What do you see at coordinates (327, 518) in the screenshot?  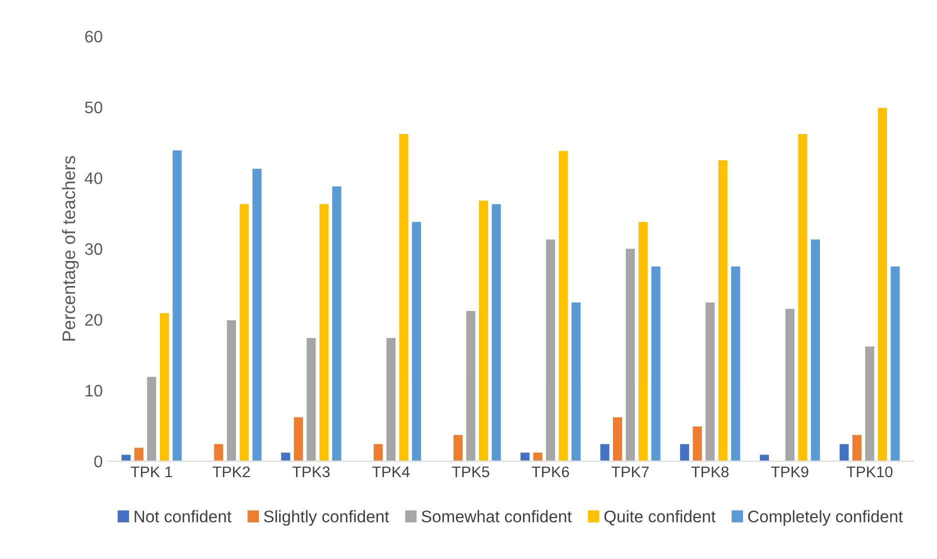 I see `legend-label: Slightly confident` at bounding box center [327, 518].